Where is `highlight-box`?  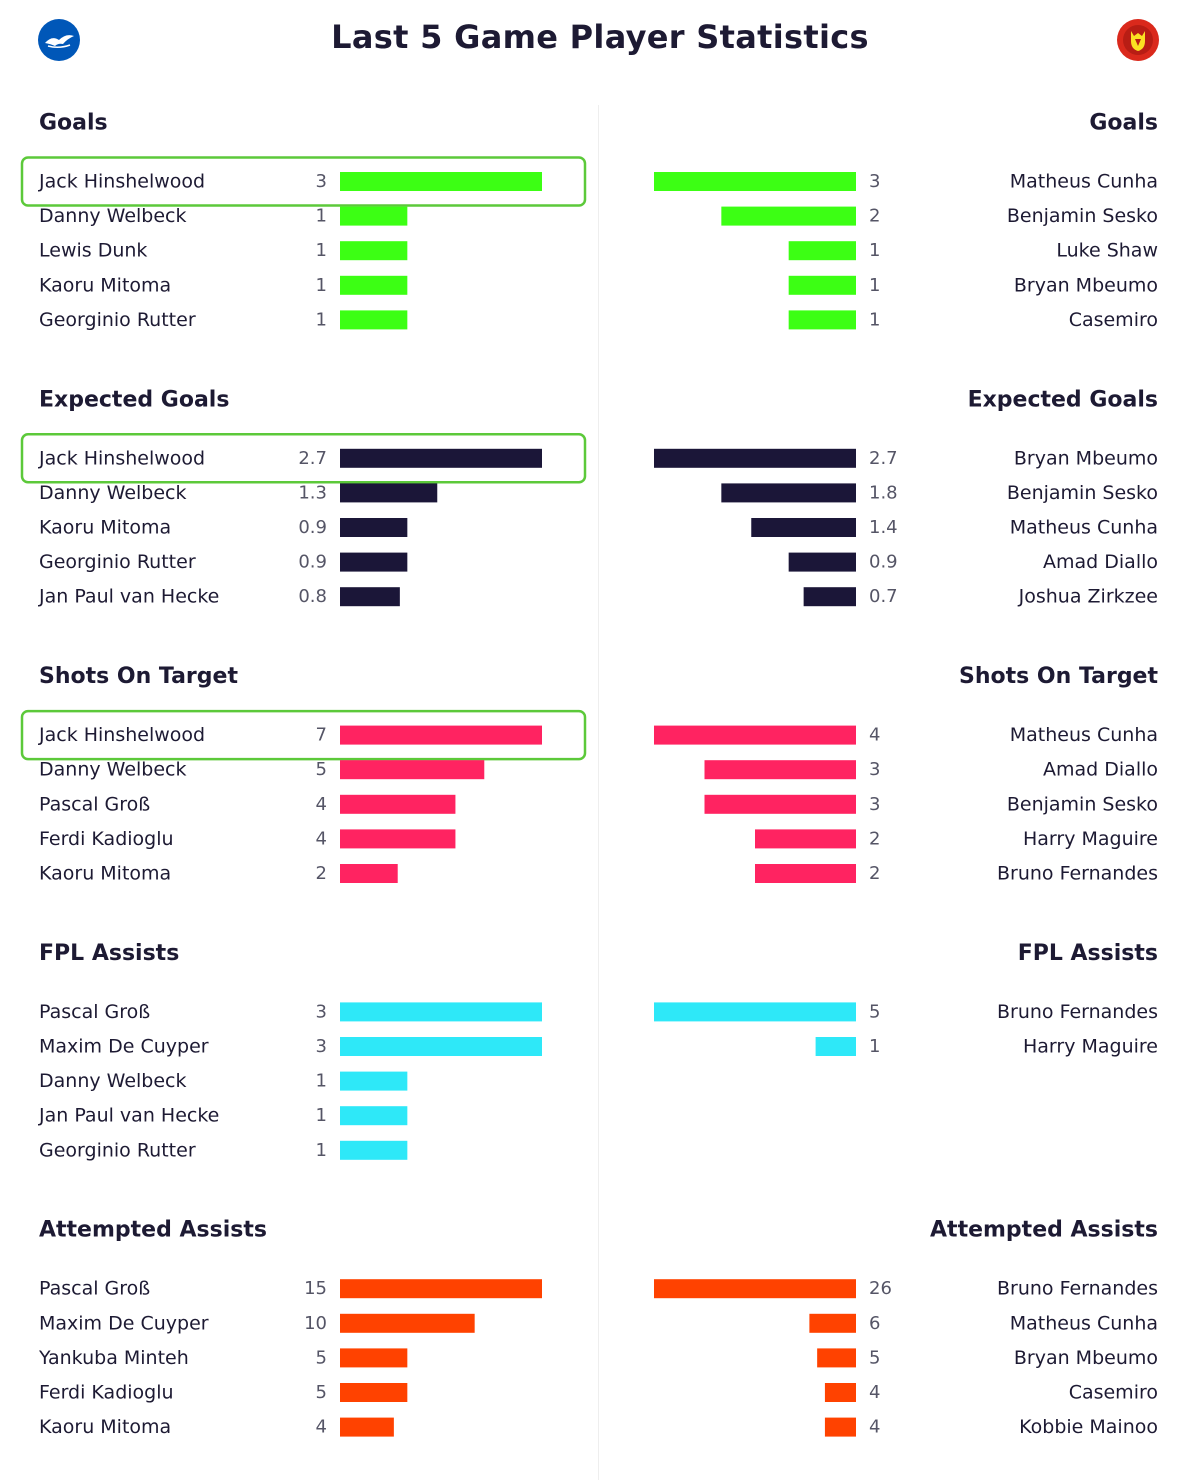 highlight-box is located at coordinates (303, 181).